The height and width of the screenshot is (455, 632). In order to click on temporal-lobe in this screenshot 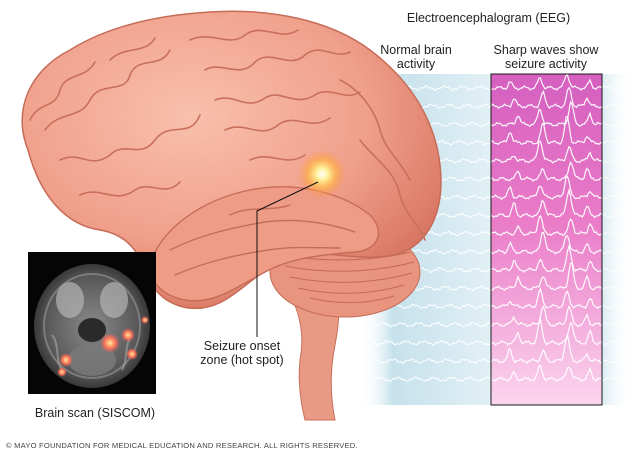, I will do `click(264, 244)`.